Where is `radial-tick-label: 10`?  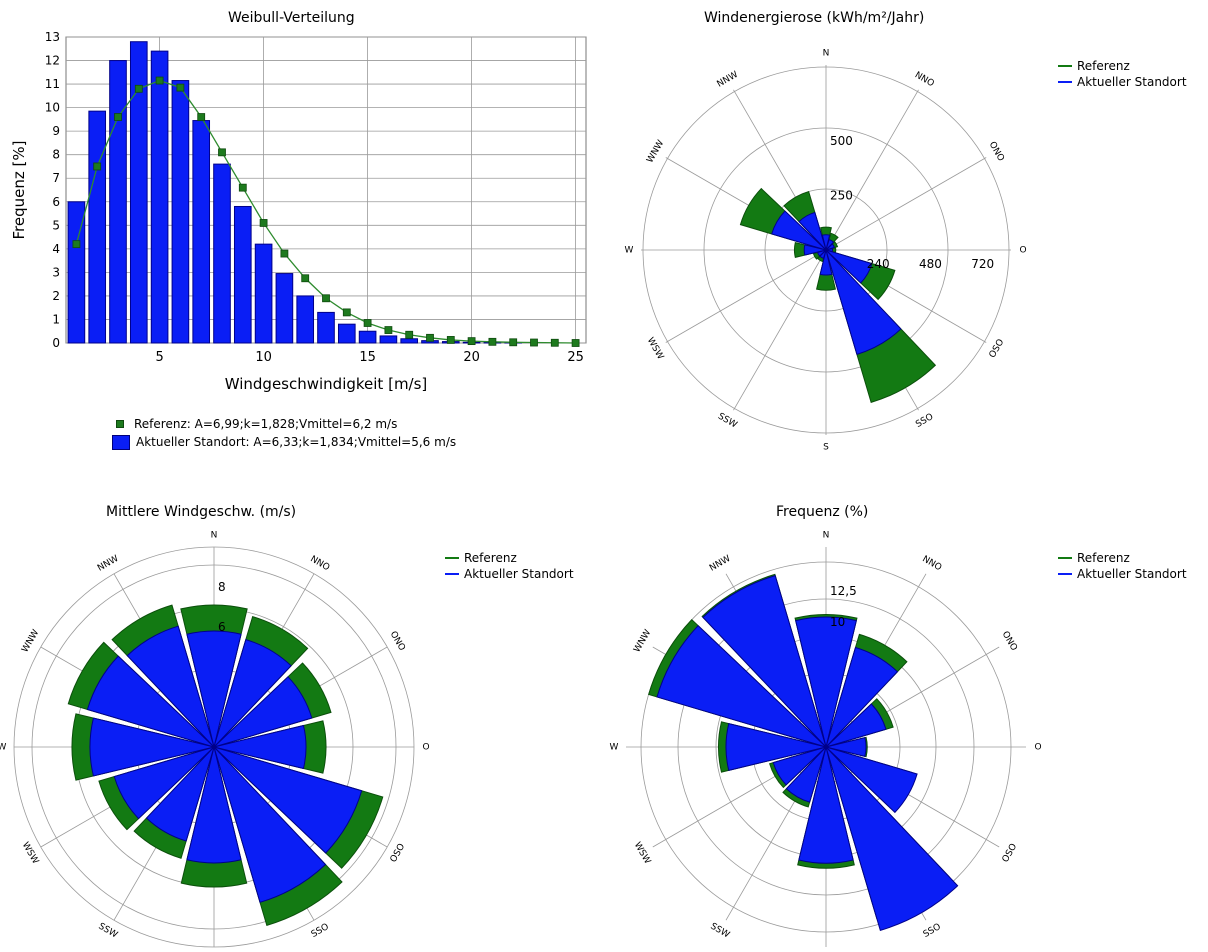
radial-tick-label: 10 is located at coordinates (837, 622).